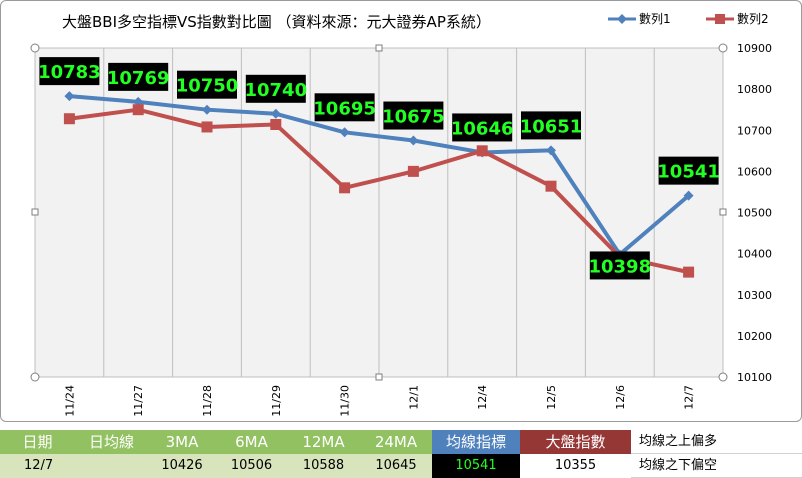  What do you see at coordinates (323, 442) in the screenshot?
I see `header-12ma: 12MA` at bounding box center [323, 442].